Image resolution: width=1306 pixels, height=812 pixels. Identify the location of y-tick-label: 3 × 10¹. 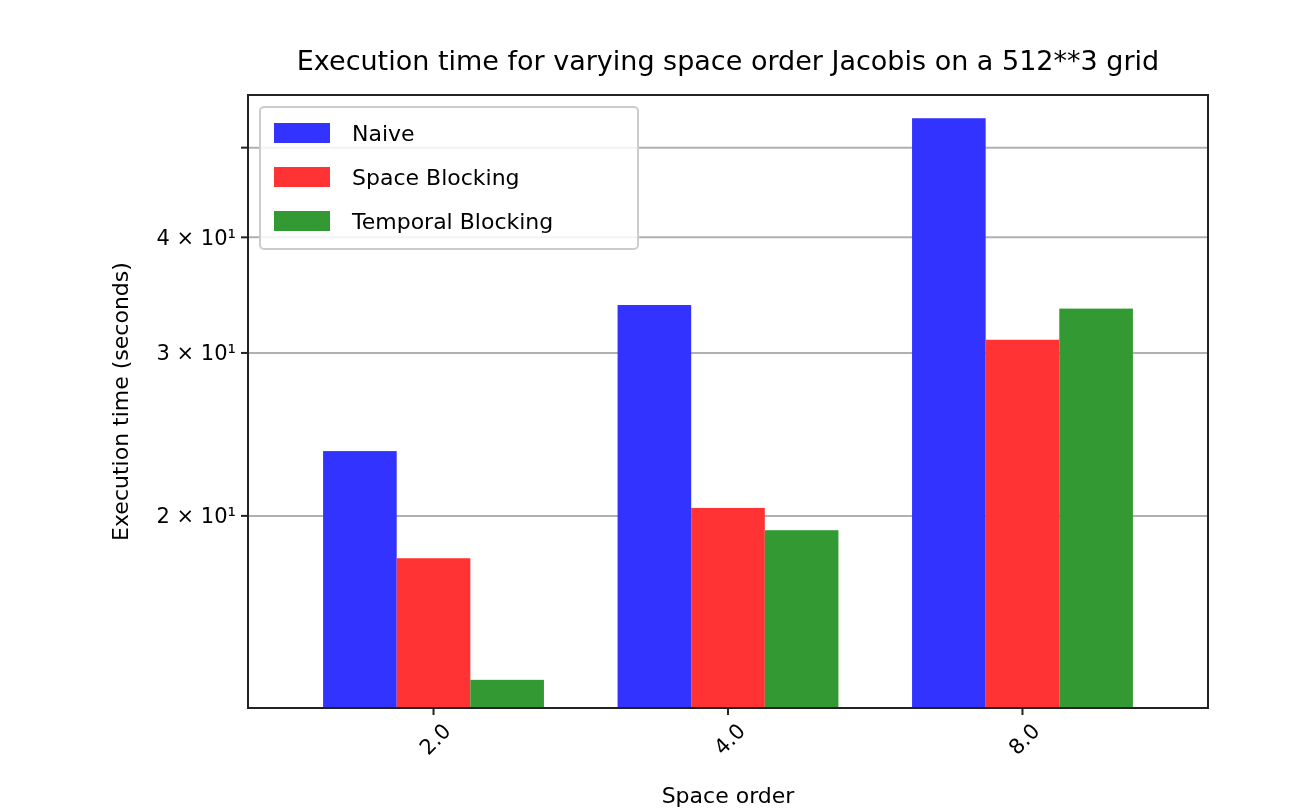
(196, 353).